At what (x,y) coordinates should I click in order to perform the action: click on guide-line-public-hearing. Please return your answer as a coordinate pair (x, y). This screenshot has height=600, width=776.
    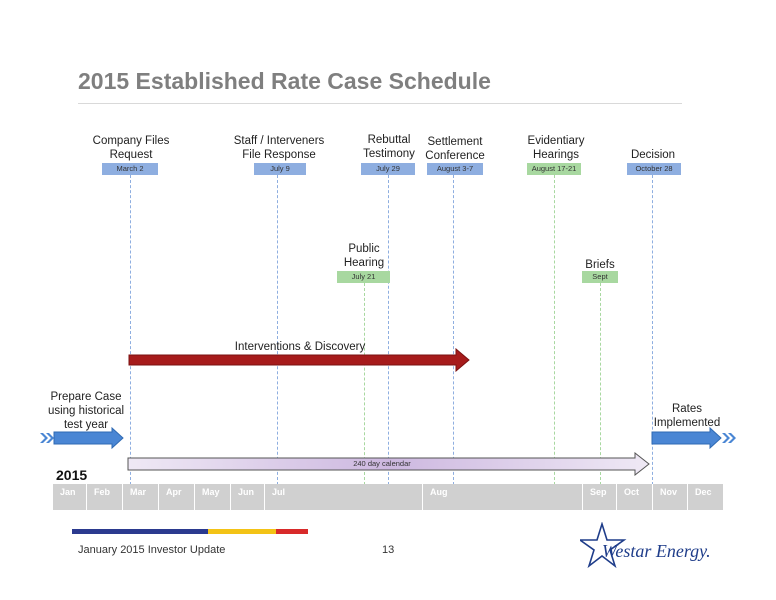
    Looking at the image, I should click on (364, 384).